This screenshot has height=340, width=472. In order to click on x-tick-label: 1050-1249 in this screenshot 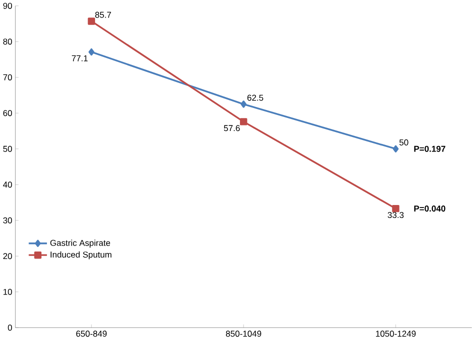, I will do `click(396, 333)`.